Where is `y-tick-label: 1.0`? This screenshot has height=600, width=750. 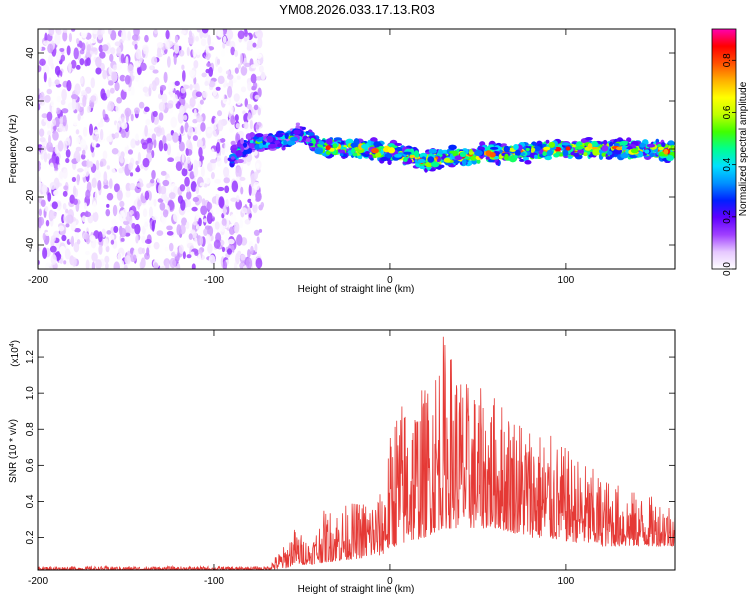 y-tick-label: 1.0 is located at coordinates (30, 393).